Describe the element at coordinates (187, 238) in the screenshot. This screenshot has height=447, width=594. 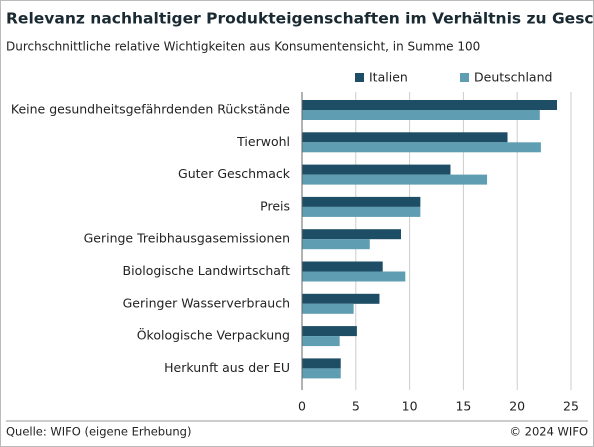
I see `y-tick-label: Geringe Treibhausgasemissionen` at that location.